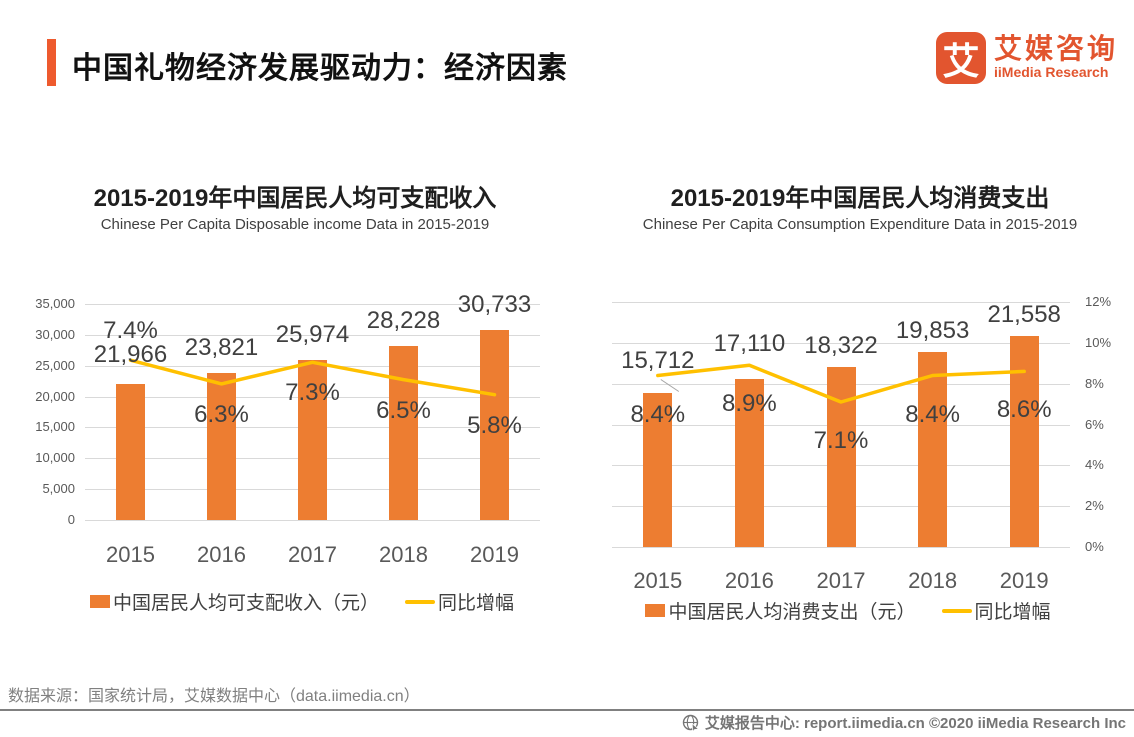 The height and width of the screenshot is (737, 1134). I want to click on y-axis-tick-label: 25,000, so click(55, 365).